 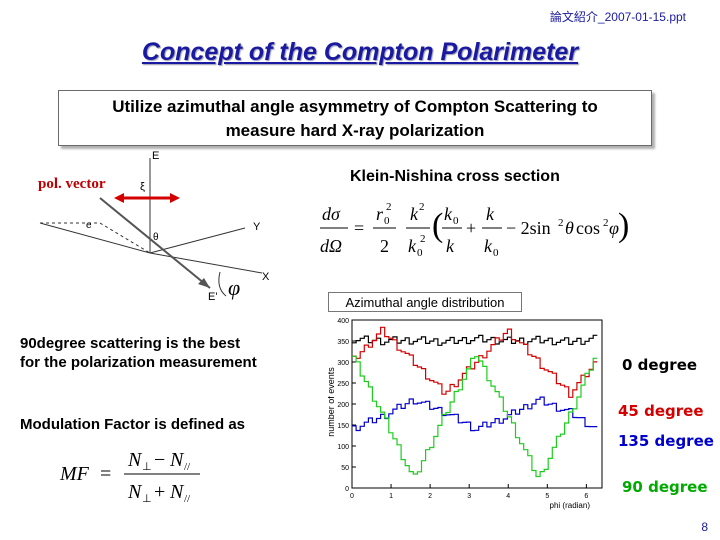 I want to click on label-xi: ξ, so click(x=142, y=187).